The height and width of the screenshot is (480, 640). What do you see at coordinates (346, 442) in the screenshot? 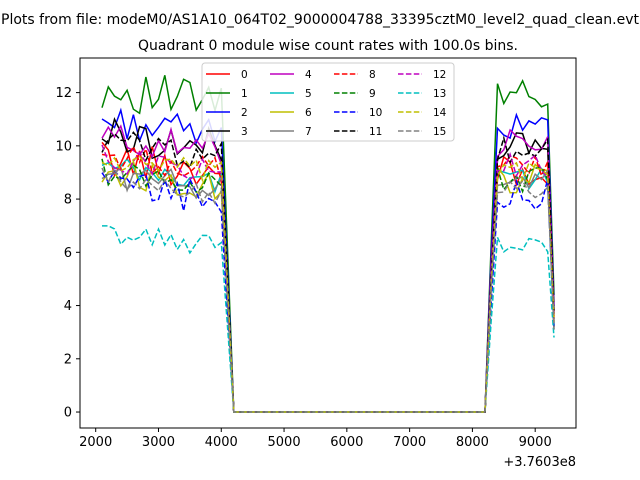
I see `x-tick-label: 6000` at bounding box center [346, 442].